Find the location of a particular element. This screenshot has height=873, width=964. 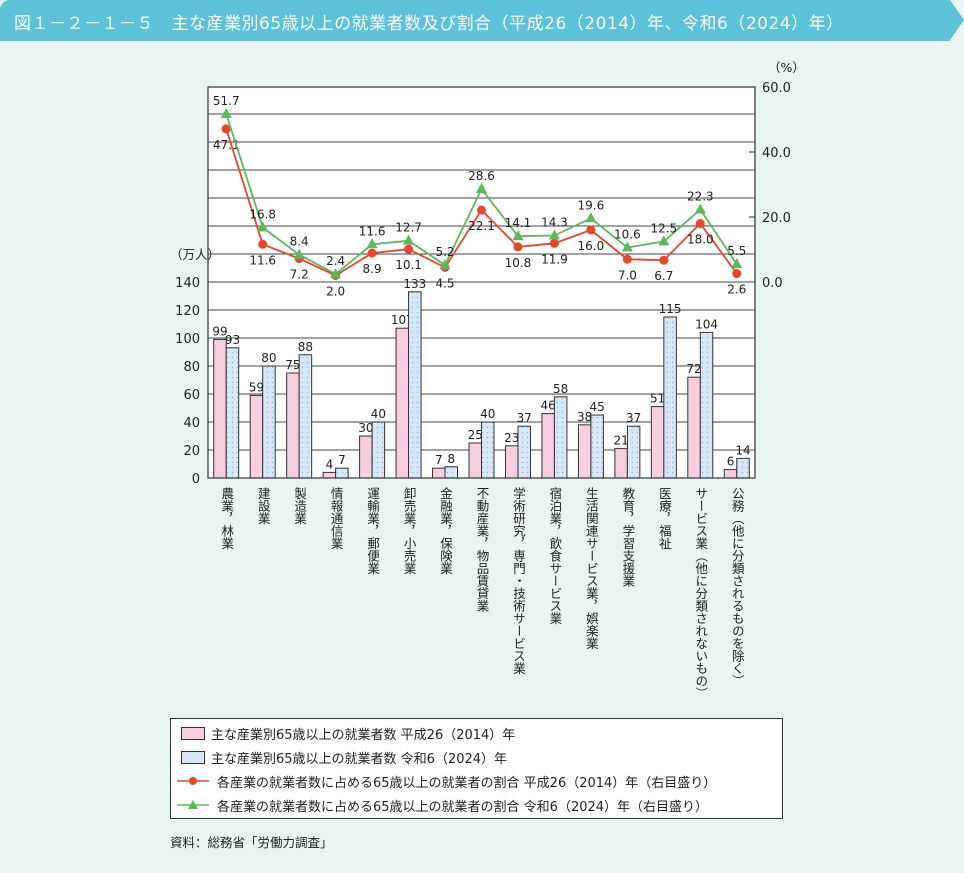

ratio-label: 19.6 is located at coordinates (591, 205).